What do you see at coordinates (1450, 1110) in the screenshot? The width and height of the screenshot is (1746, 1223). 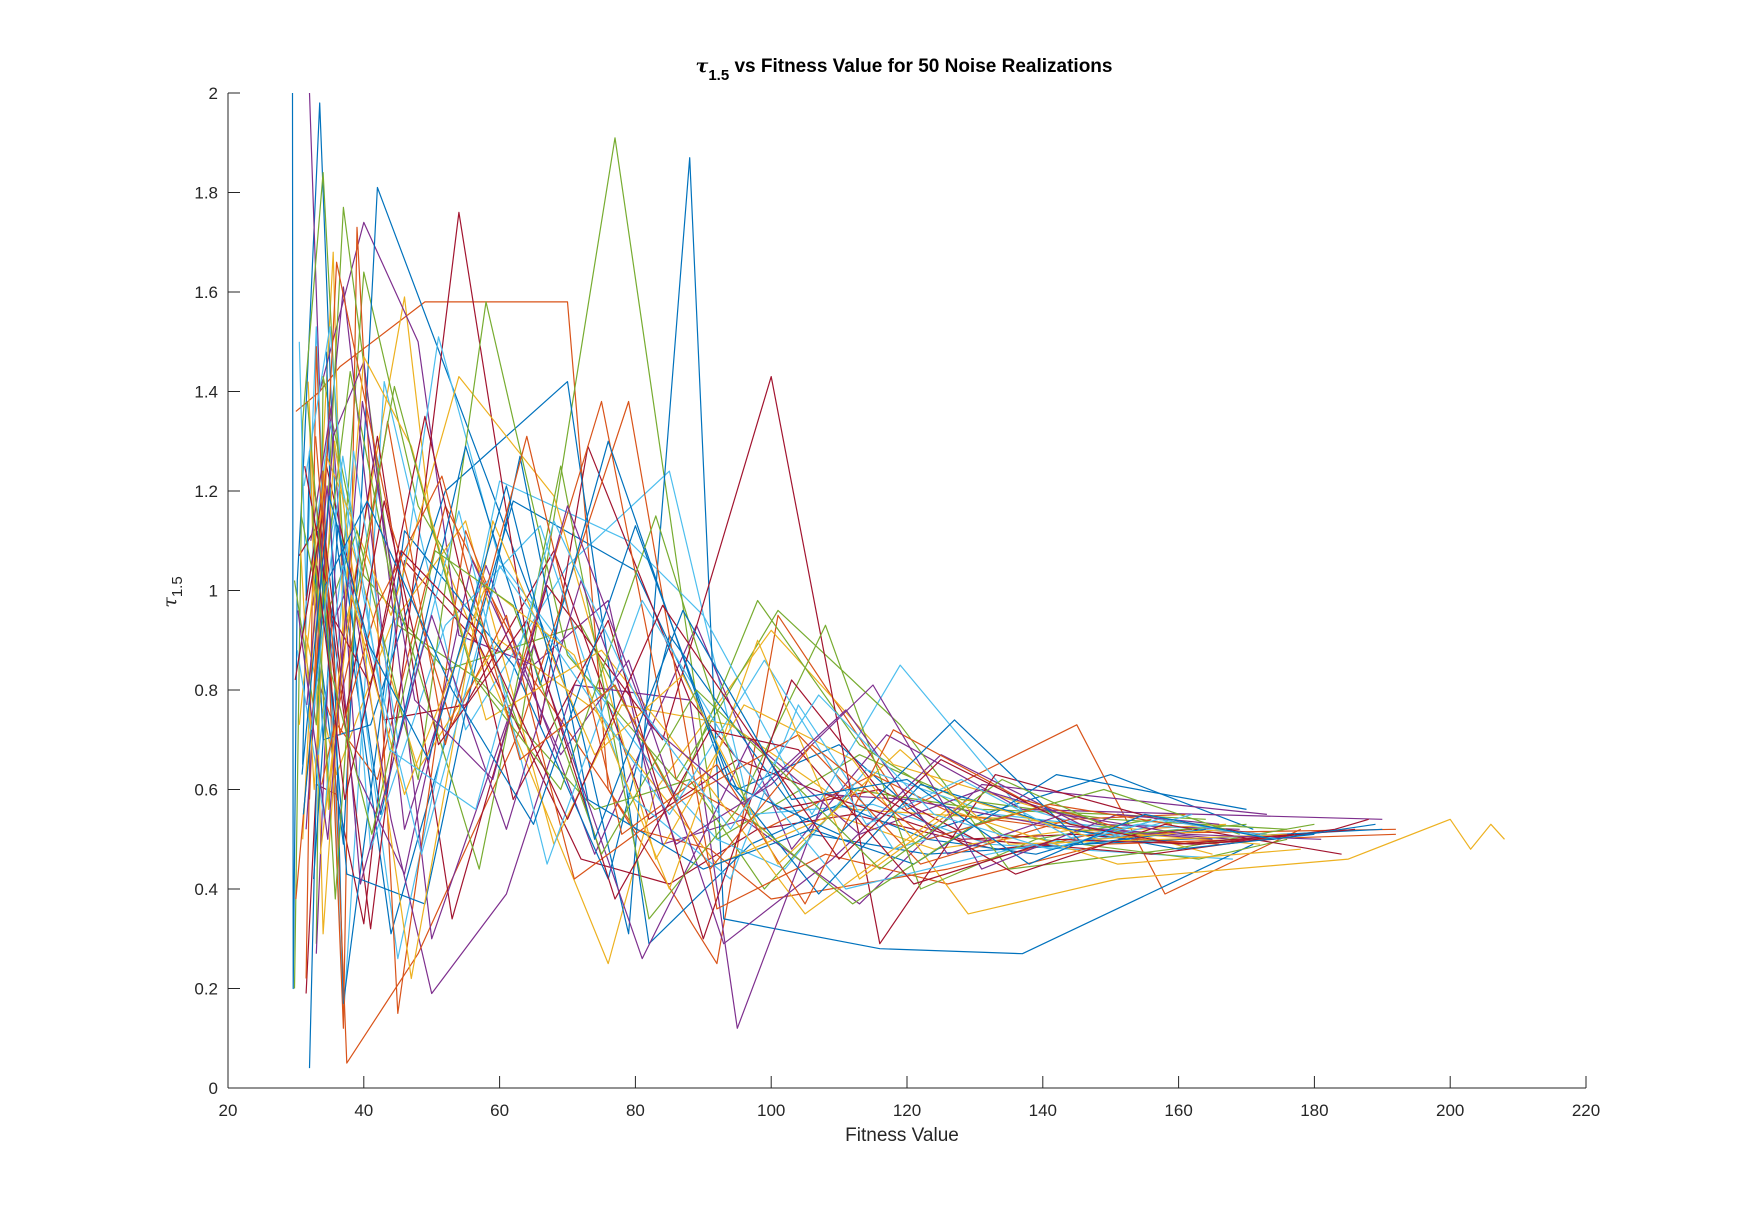 I see `x-tick-label: 200` at bounding box center [1450, 1110].